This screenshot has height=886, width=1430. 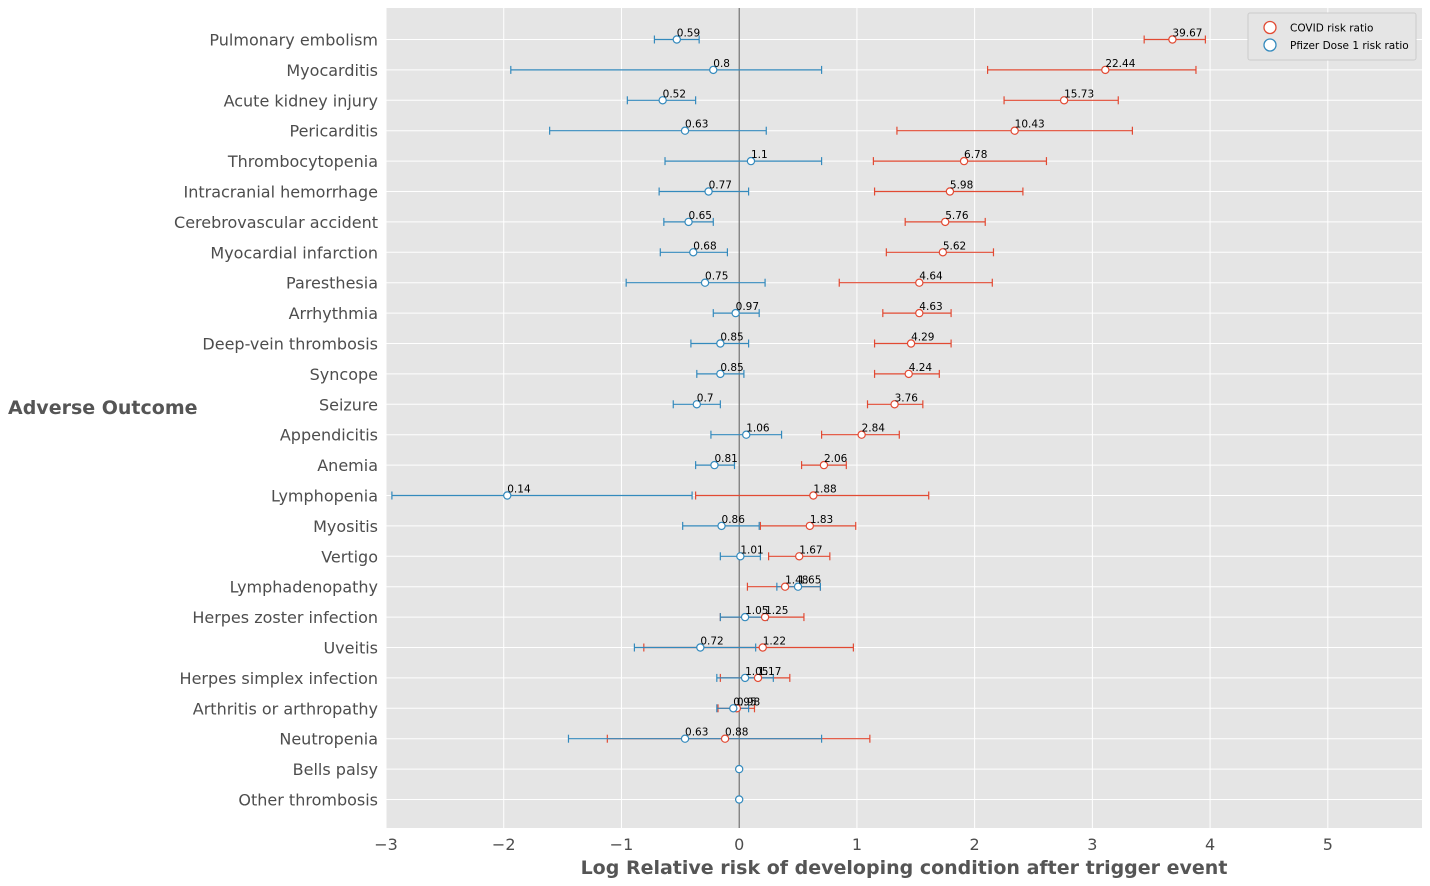 What do you see at coordinates (922, 338) in the screenshot?
I see `covid-data-label: 4.29` at bounding box center [922, 338].